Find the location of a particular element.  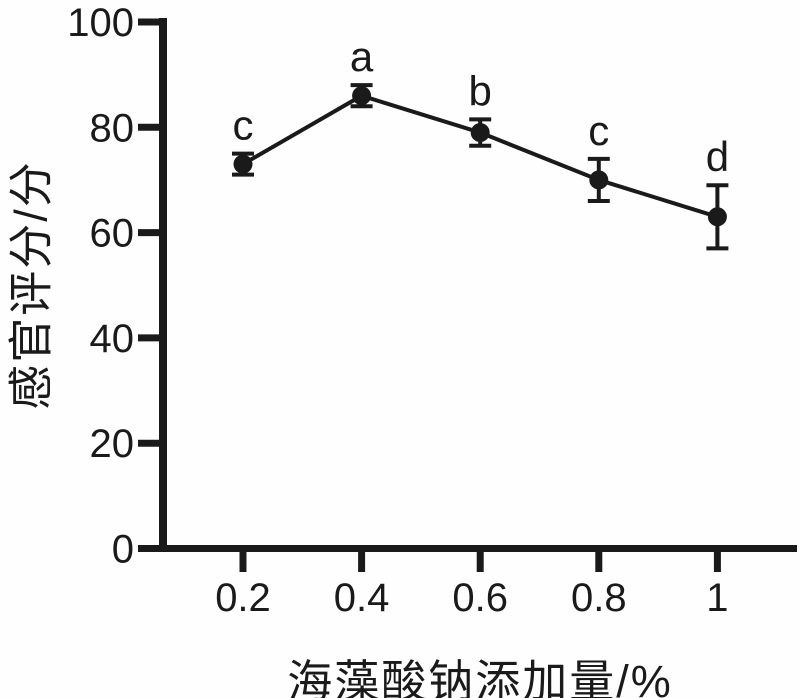

point-label: a is located at coordinates (362, 56).